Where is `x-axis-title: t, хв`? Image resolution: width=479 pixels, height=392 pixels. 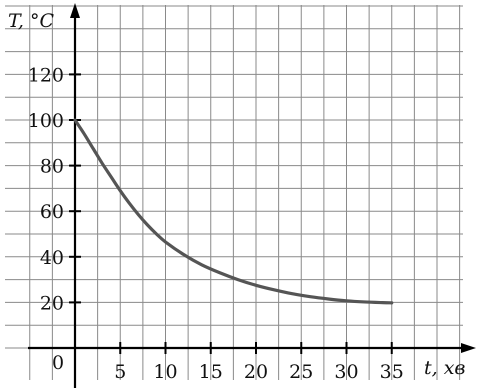 x-axis-title: t, хв is located at coordinates (445, 368).